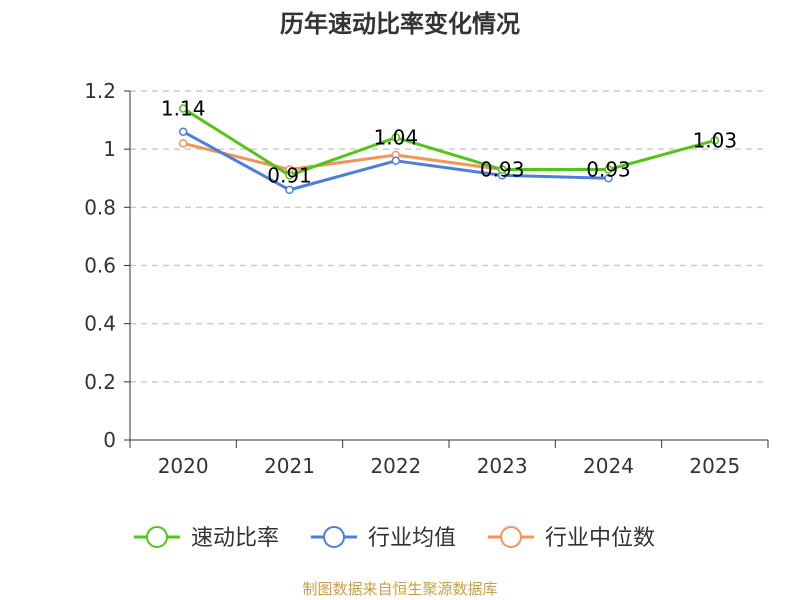 The image size is (800, 600). Describe the element at coordinates (400, 24) in the screenshot. I see `chart-title: 历年速动比率变化情况` at that location.